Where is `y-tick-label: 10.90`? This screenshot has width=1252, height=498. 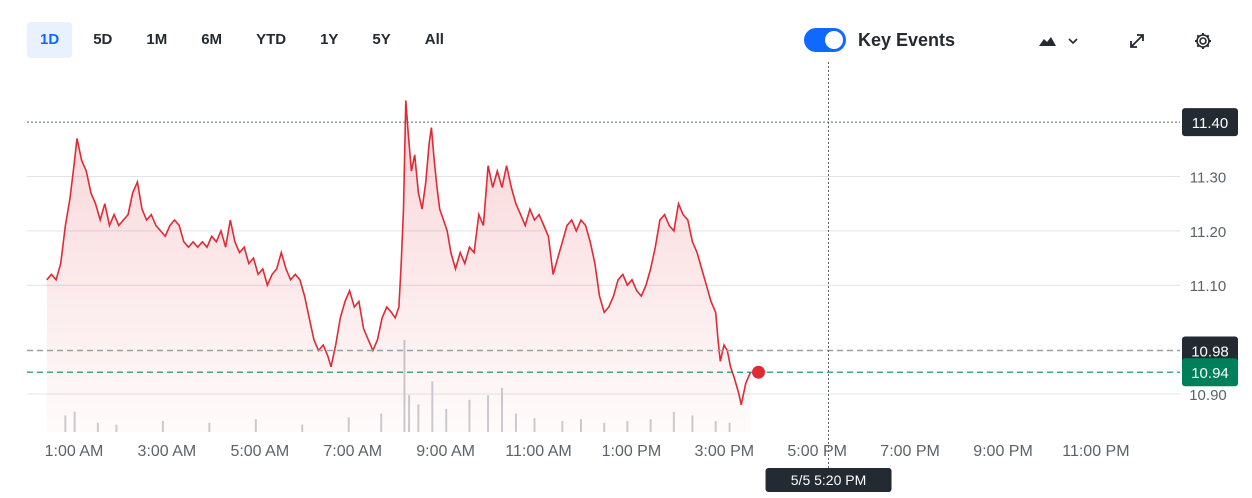 y-tick-label: 10.90 is located at coordinates (1208, 395).